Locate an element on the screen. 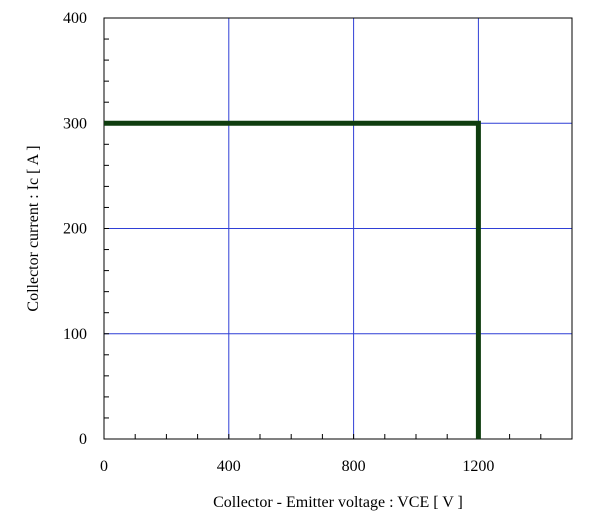 Image resolution: width=590 pixels, height=517 pixels. y-tick-label: 400 is located at coordinates (75, 18).